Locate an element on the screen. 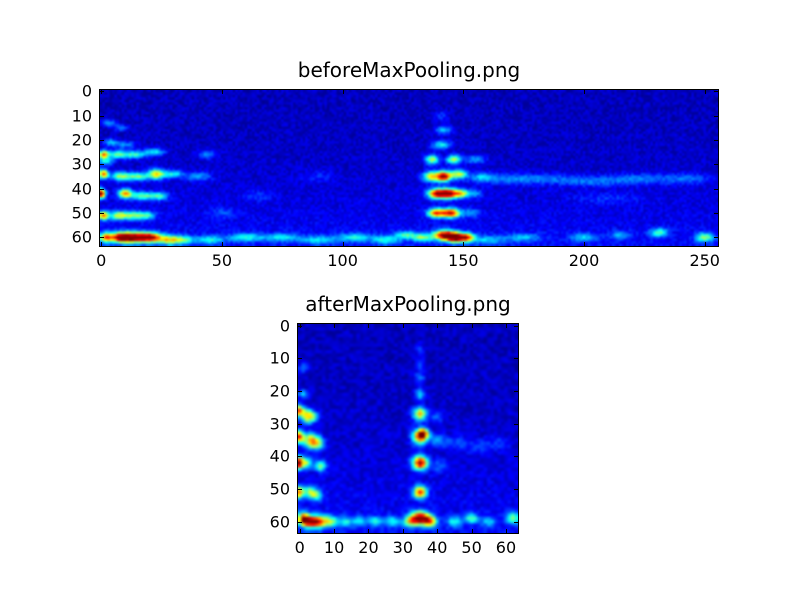 Image resolution: width=800 pixels, height=600 pixels. x-tick-label: 40 is located at coordinates (437, 547).